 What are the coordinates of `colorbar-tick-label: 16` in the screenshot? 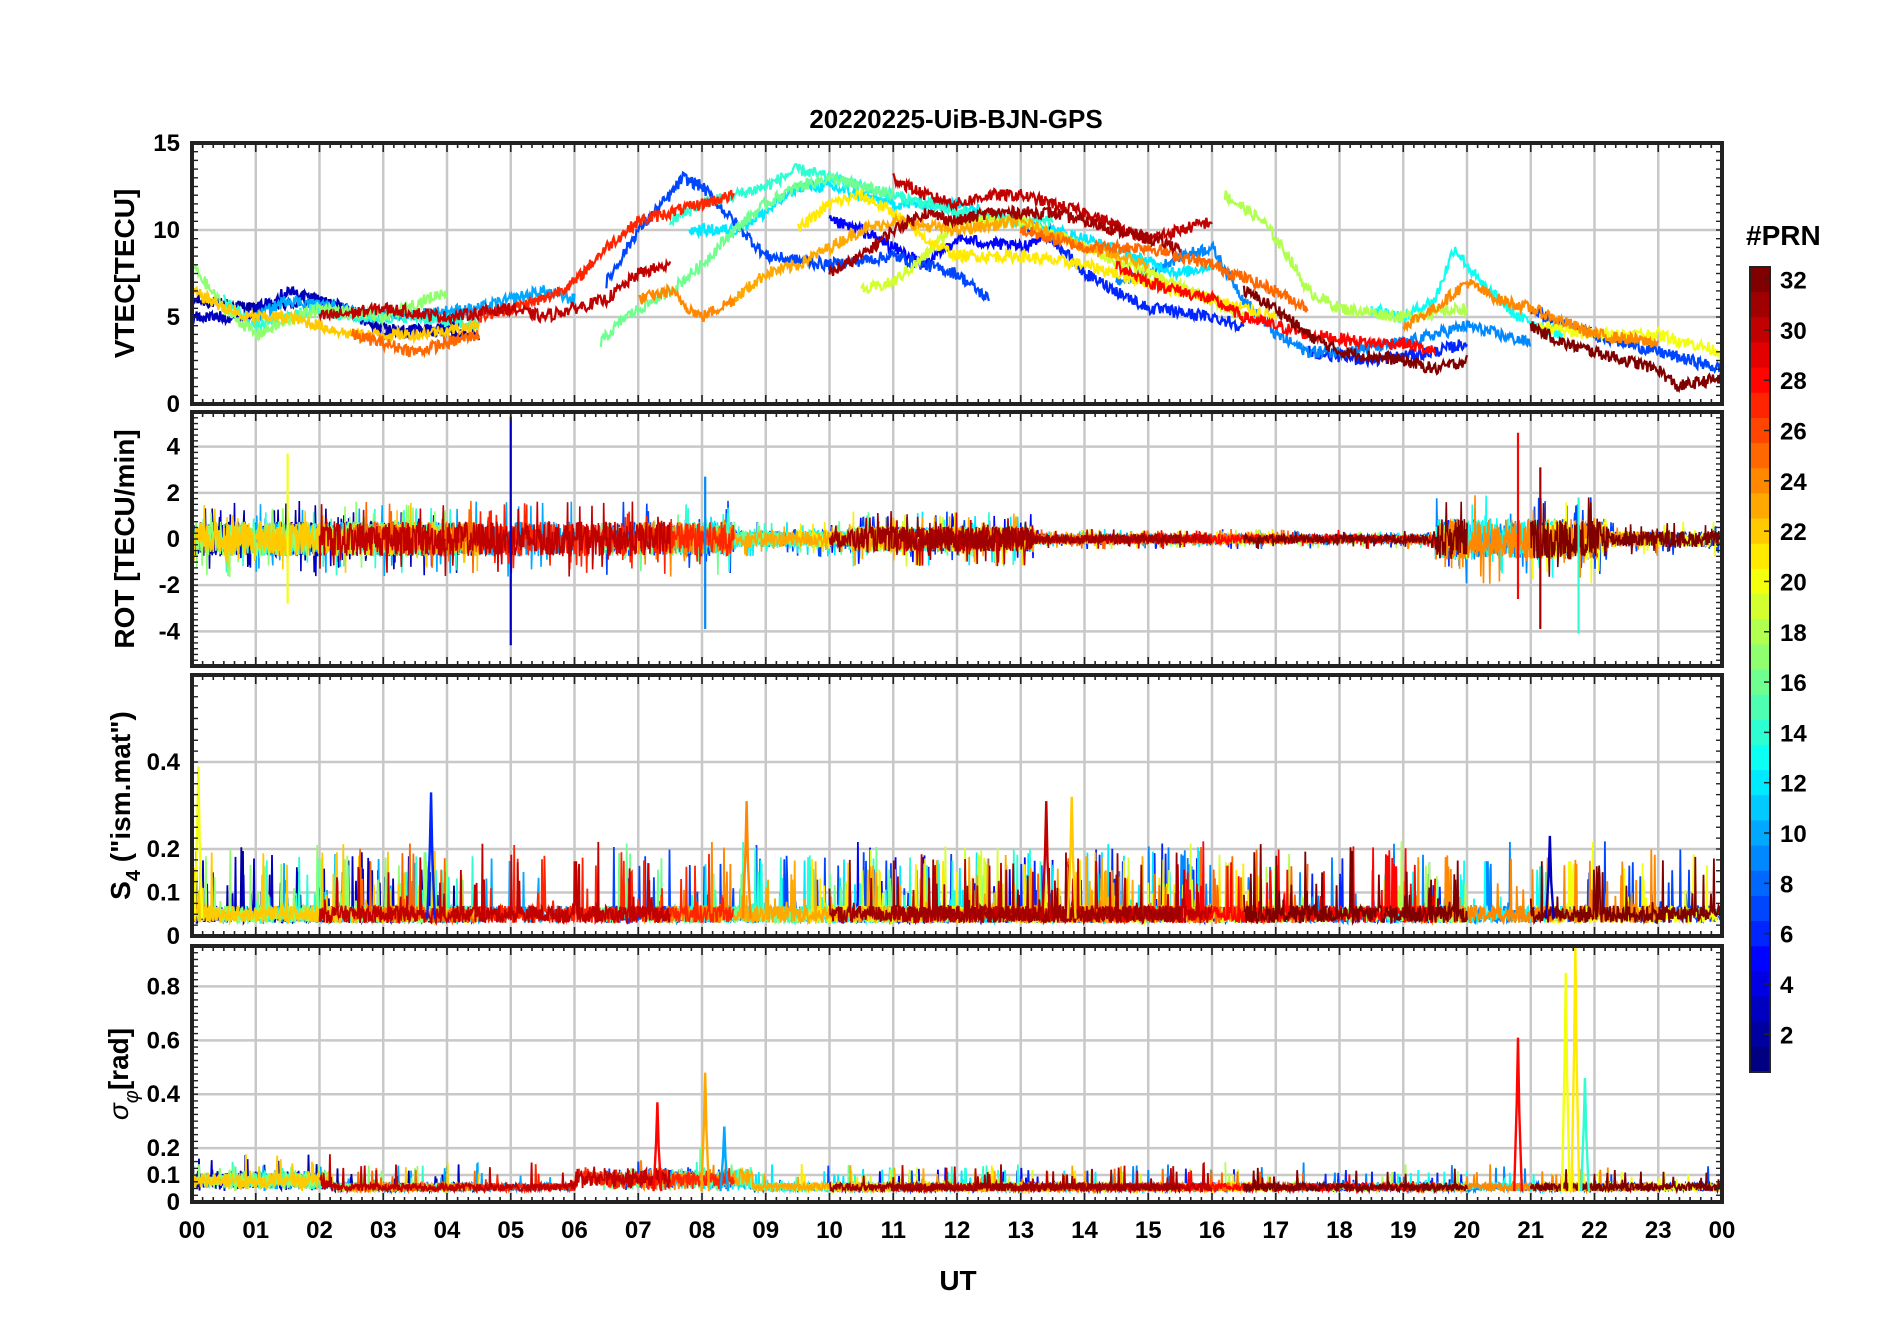 It's located at (1793, 683).